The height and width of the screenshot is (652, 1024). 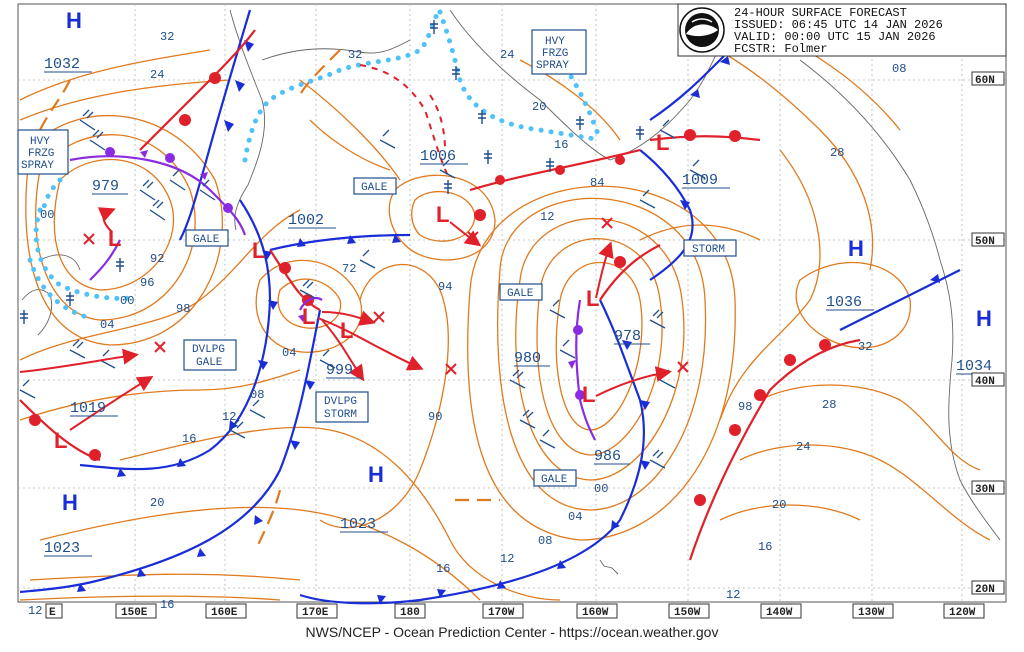 I want to click on high-pressure-1023b: 1023, so click(x=62, y=548).